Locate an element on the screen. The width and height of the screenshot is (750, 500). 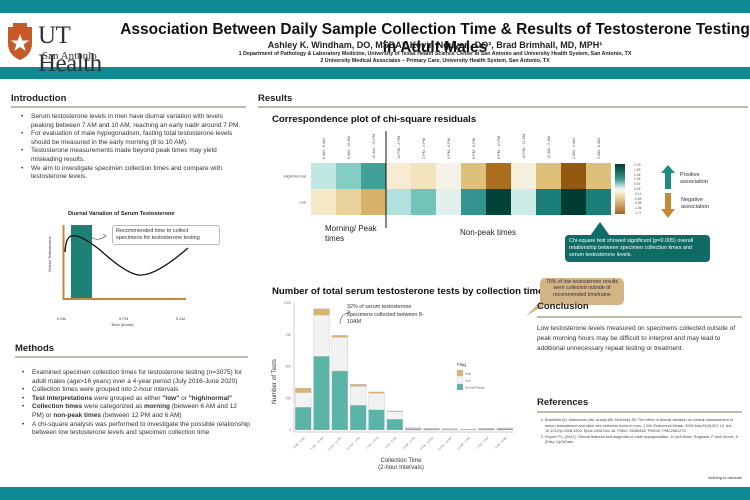
colorbar-tick: 1.48 is located at coordinates (637, 174).